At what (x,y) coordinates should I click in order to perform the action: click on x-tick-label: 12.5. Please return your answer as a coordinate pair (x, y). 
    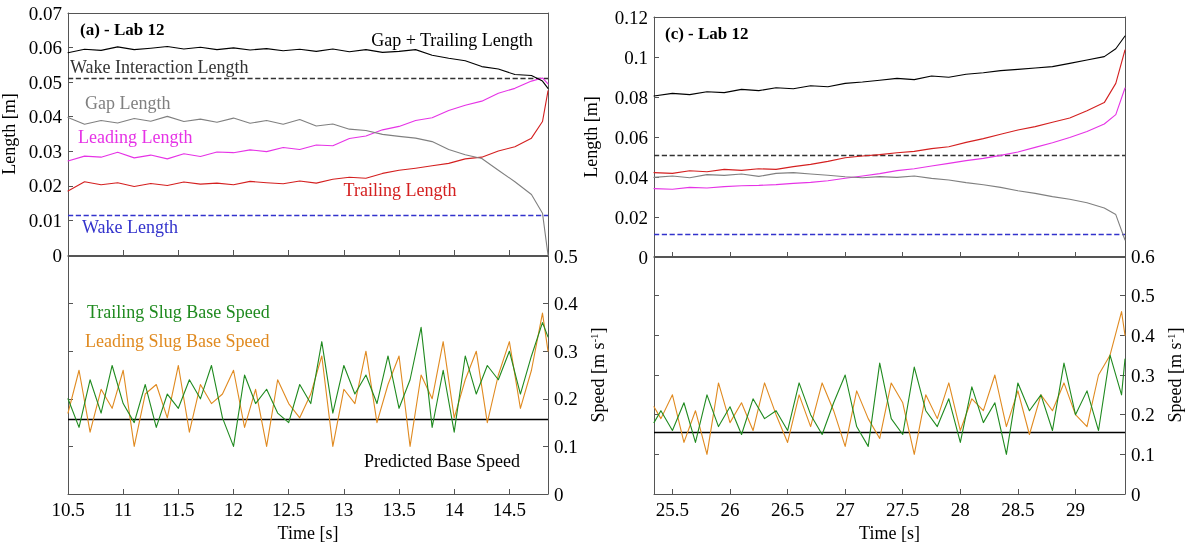
    Looking at the image, I should click on (289, 509).